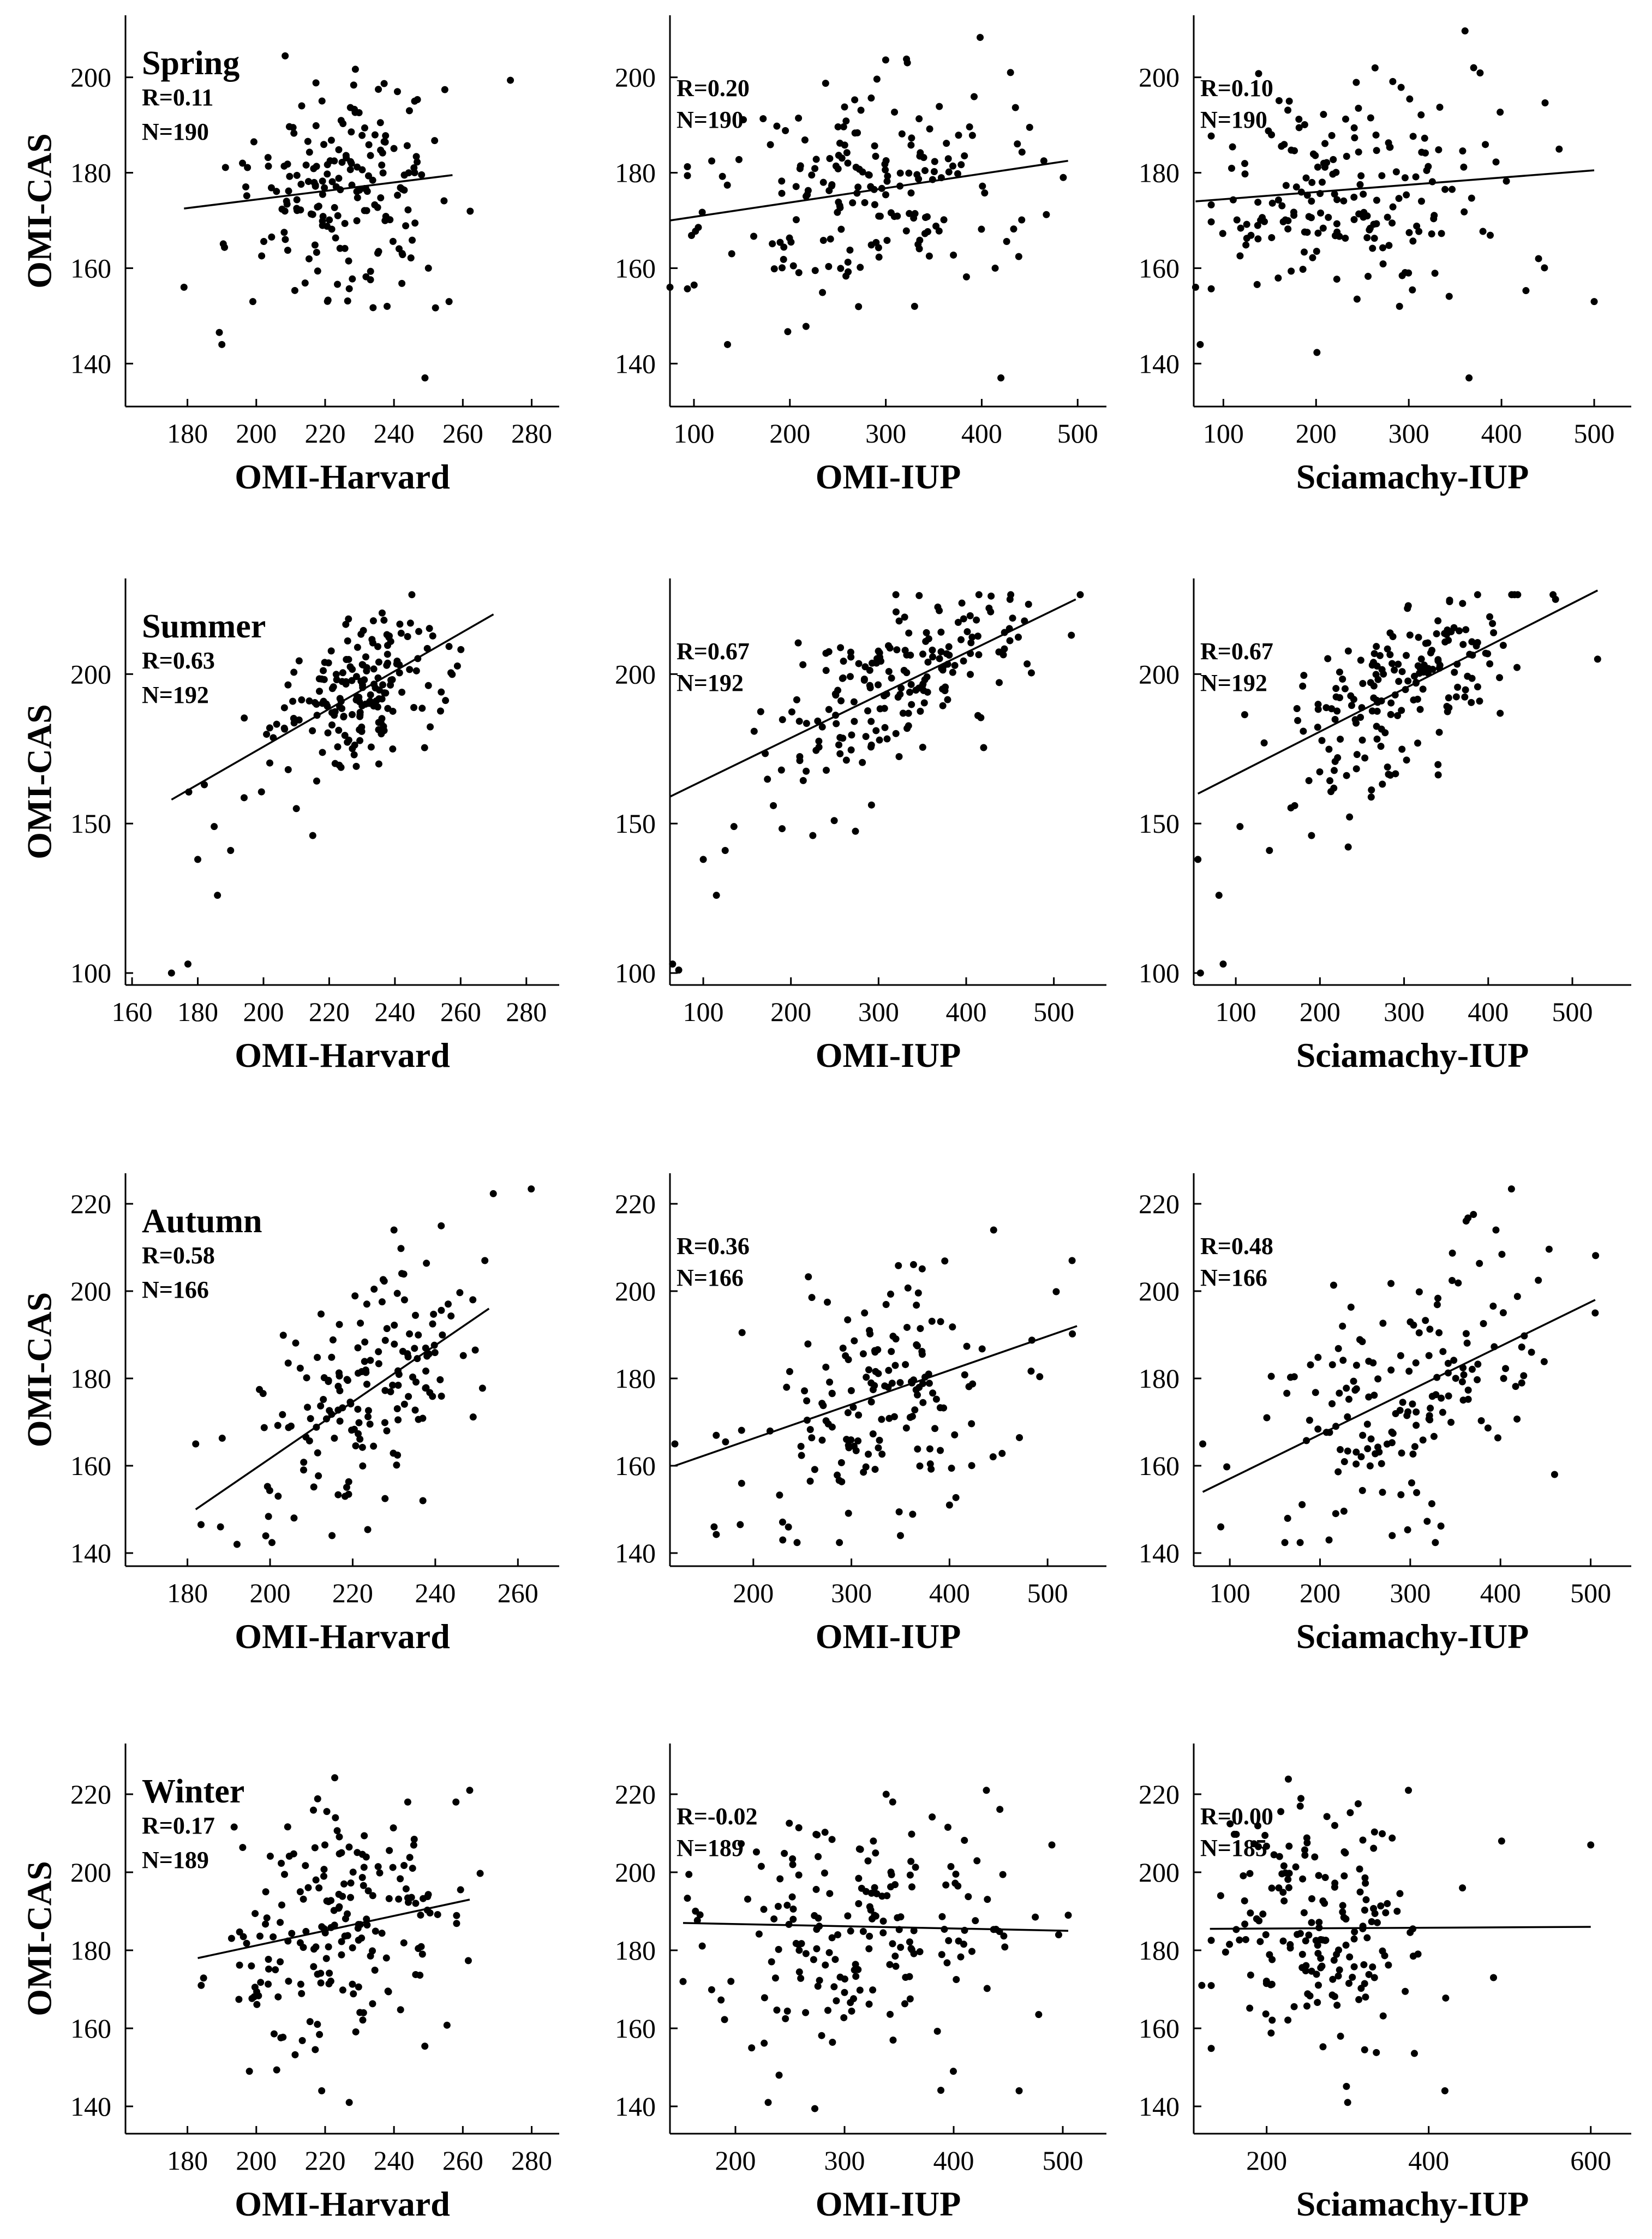 The image size is (1652, 2239). Describe the element at coordinates (1233, 683) in the screenshot. I see `chart-6-n-value: N=192` at that location.